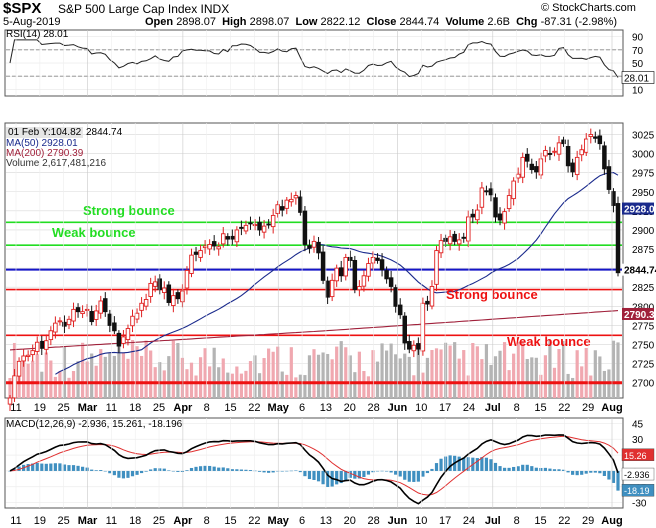 The height and width of the screenshot is (528, 656). I want to click on macd-x-tick-label: 17, so click(445, 521).